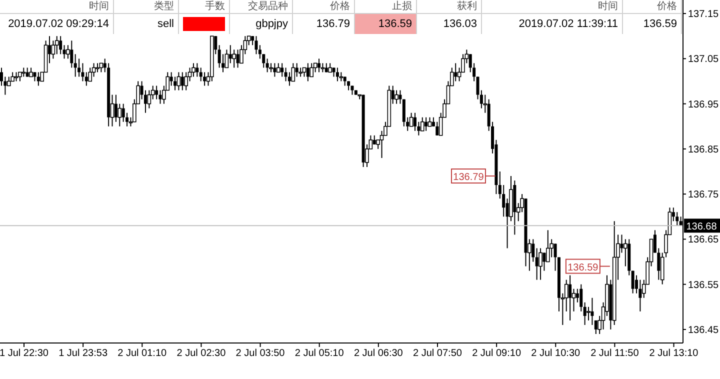 The width and height of the screenshot is (720, 379). What do you see at coordinates (261, 354) in the screenshot?
I see `x-tick-label: 2 Jul 03:50` at bounding box center [261, 354].